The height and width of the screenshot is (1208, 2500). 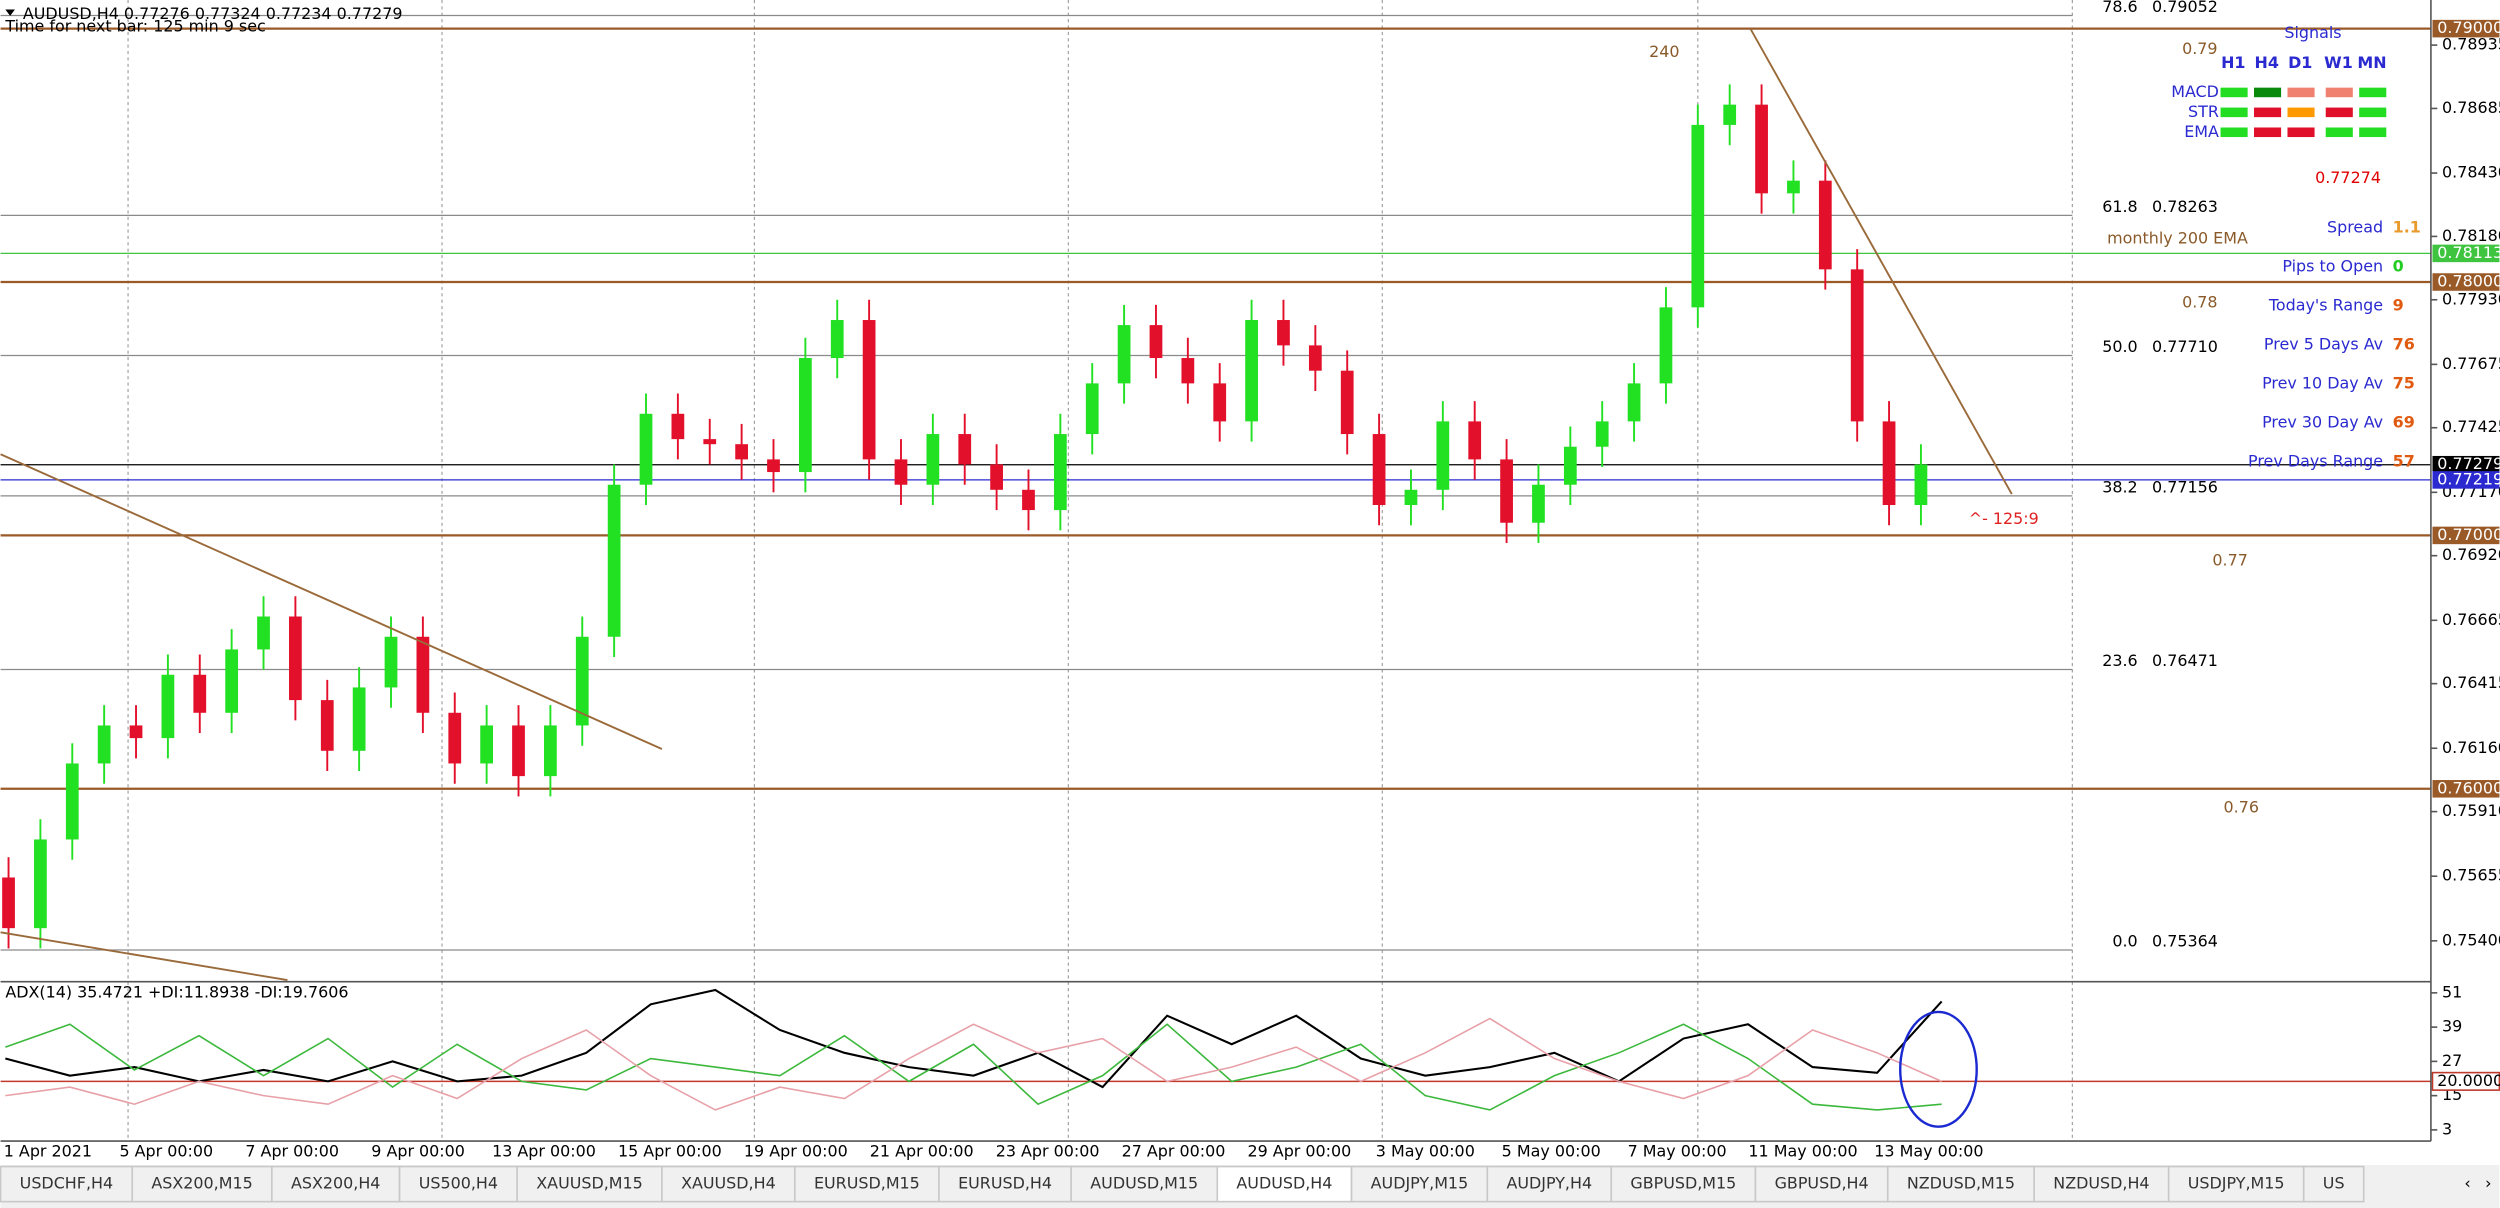 I want to click on tab: GBPUSD,M15, so click(x=1683, y=1184).